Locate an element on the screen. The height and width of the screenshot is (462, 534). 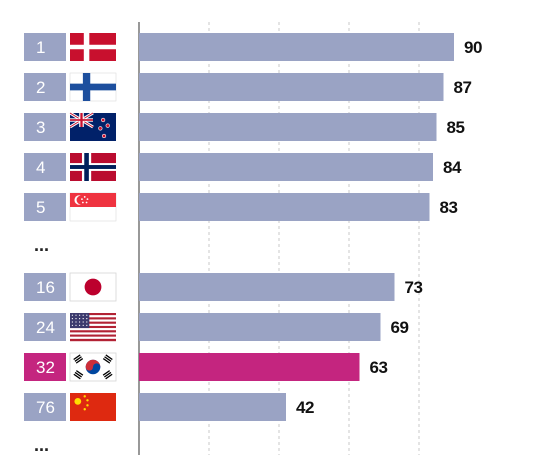
chart-row: 2 87 is located at coordinates (248, 87).